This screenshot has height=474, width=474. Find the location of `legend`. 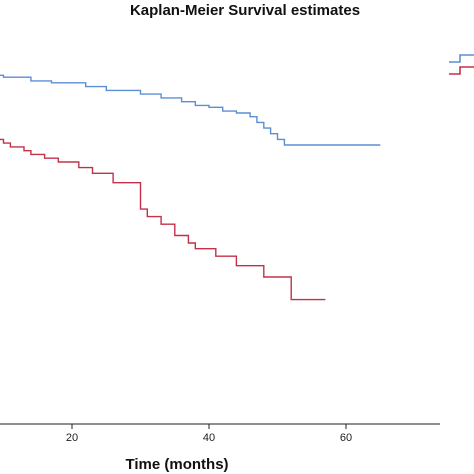

legend is located at coordinates (461, 64).